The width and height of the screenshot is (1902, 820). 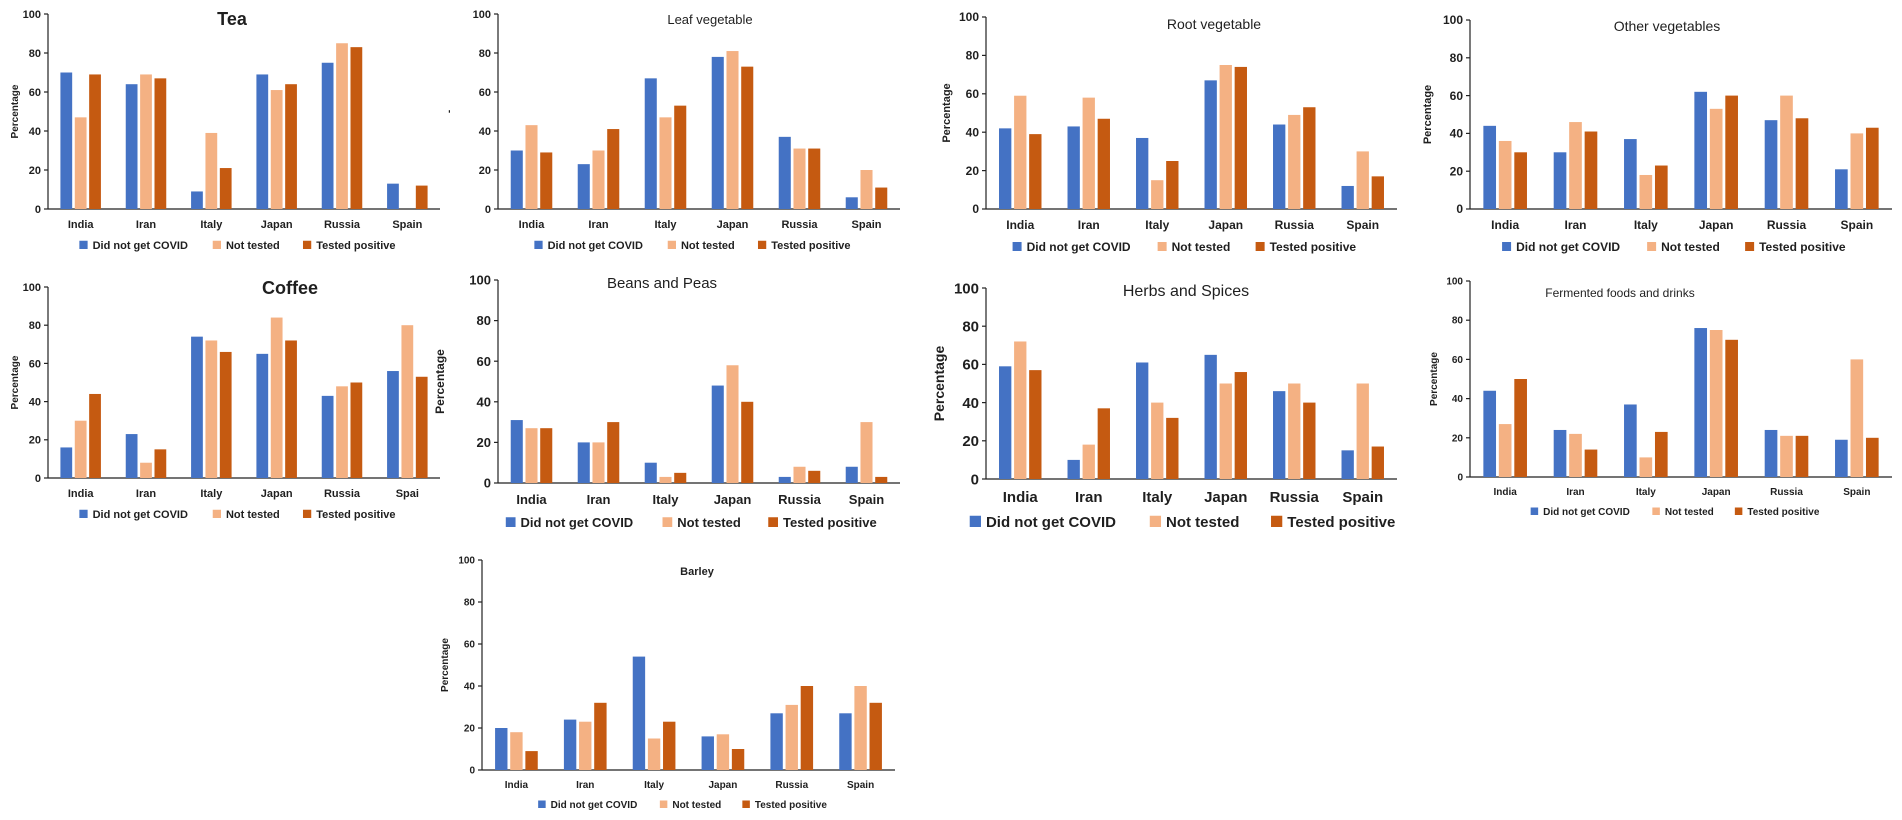 What do you see at coordinates (407, 494) in the screenshot?
I see `x-tick-label: Spai` at bounding box center [407, 494].